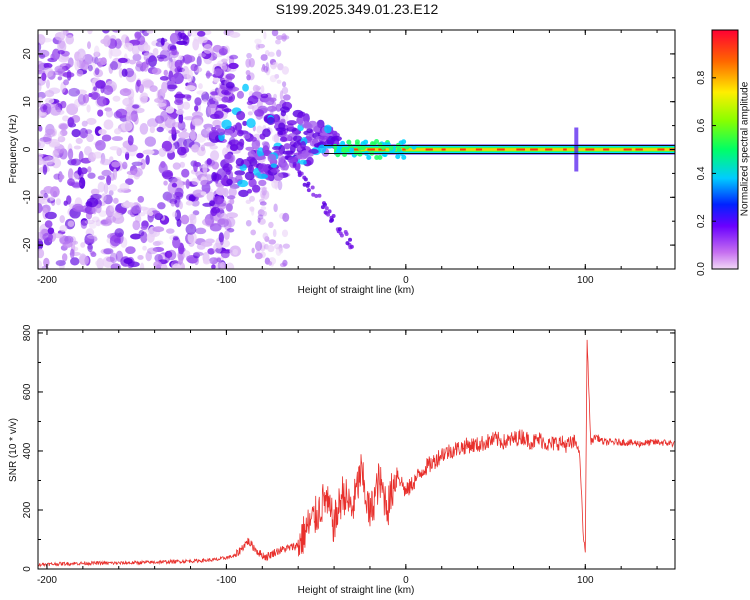 Image resolution: width=750 pixels, height=600 pixels. I want to click on y-tick-label: -10, so click(27, 197).